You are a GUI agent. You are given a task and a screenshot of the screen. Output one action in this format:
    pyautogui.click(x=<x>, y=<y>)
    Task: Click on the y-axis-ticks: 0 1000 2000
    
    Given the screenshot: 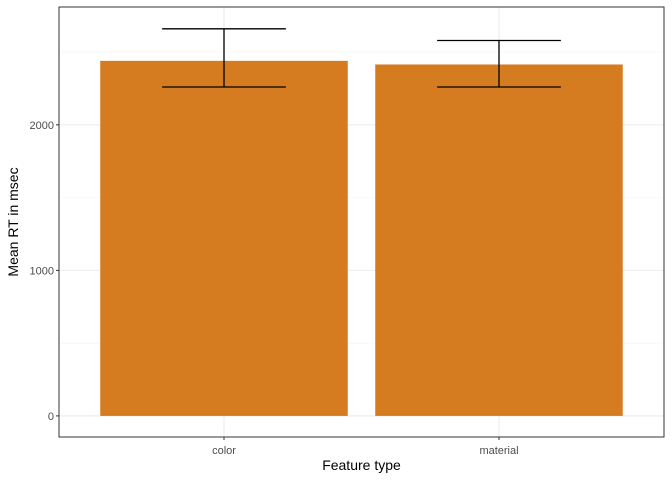 What is the action you would take?
    pyautogui.click(x=44, y=271)
    